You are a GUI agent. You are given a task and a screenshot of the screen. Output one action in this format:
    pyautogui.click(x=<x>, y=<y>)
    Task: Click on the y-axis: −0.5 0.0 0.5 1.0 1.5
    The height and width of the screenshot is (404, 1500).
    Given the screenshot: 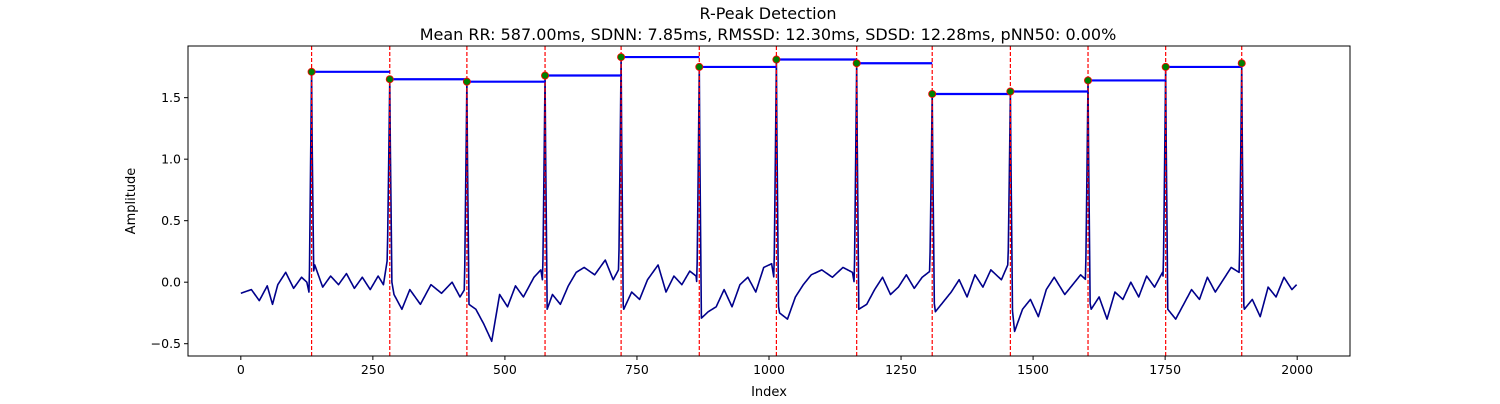 What is the action you would take?
    pyautogui.click(x=169, y=220)
    